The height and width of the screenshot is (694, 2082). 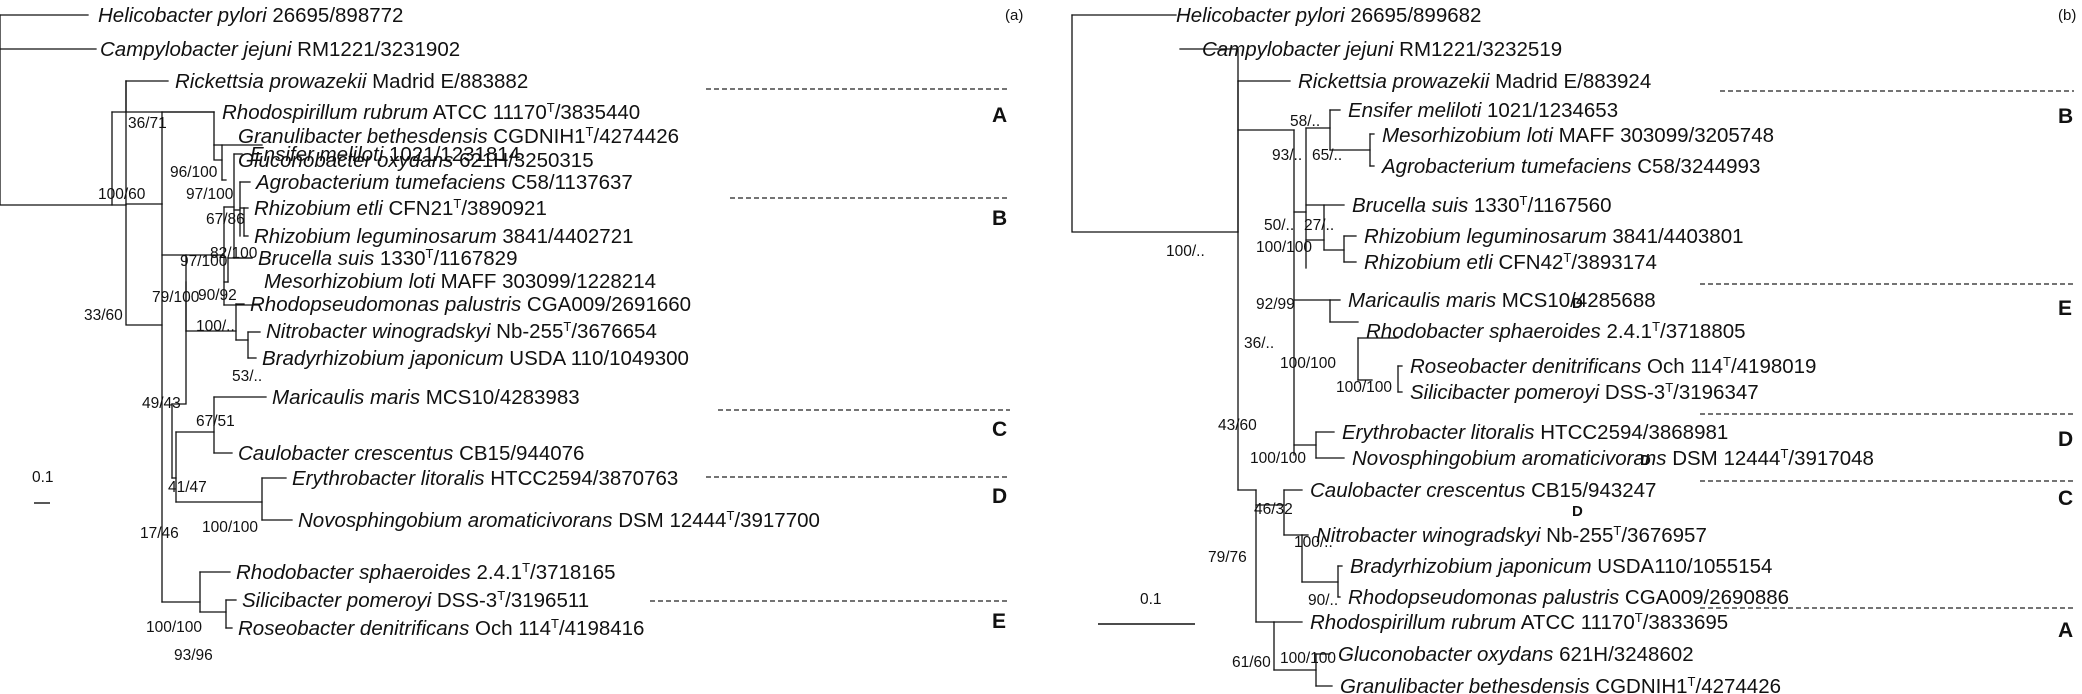 What do you see at coordinates (1328, 15) in the screenshot?
I see `taxon-label: Helicobacter pylori 26695/899682` at bounding box center [1328, 15].